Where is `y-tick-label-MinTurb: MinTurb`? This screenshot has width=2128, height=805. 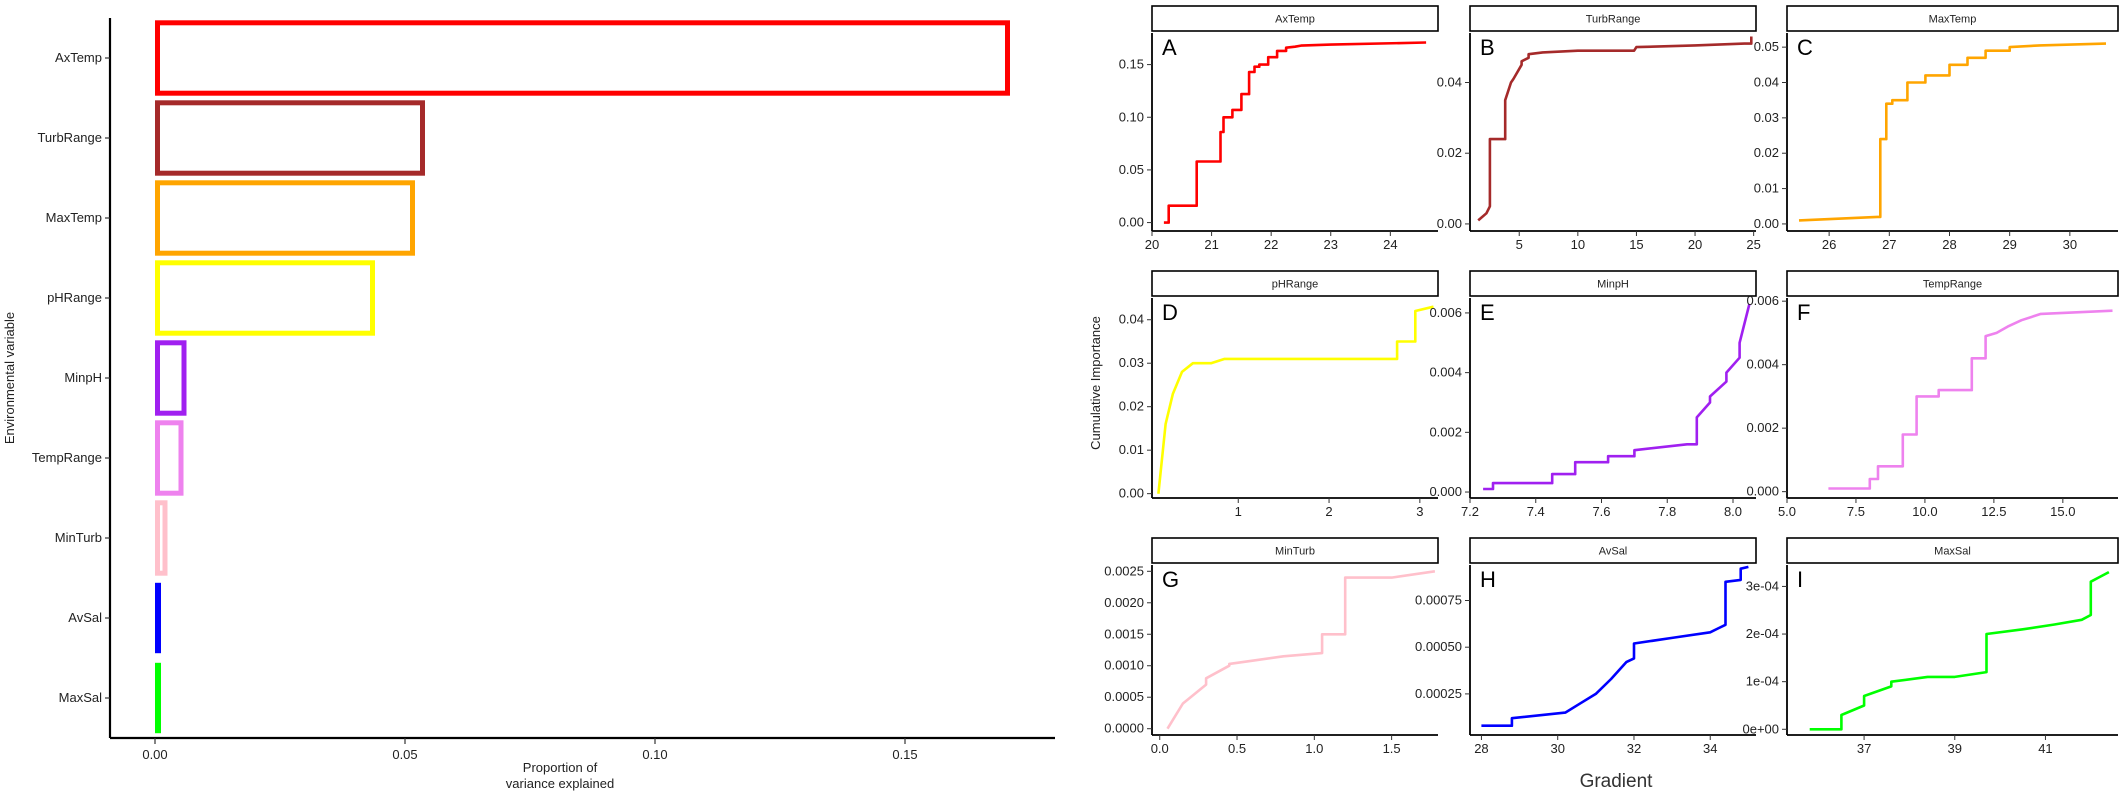
y-tick-label-MinTurb: MinTurb is located at coordinates (78, 537).